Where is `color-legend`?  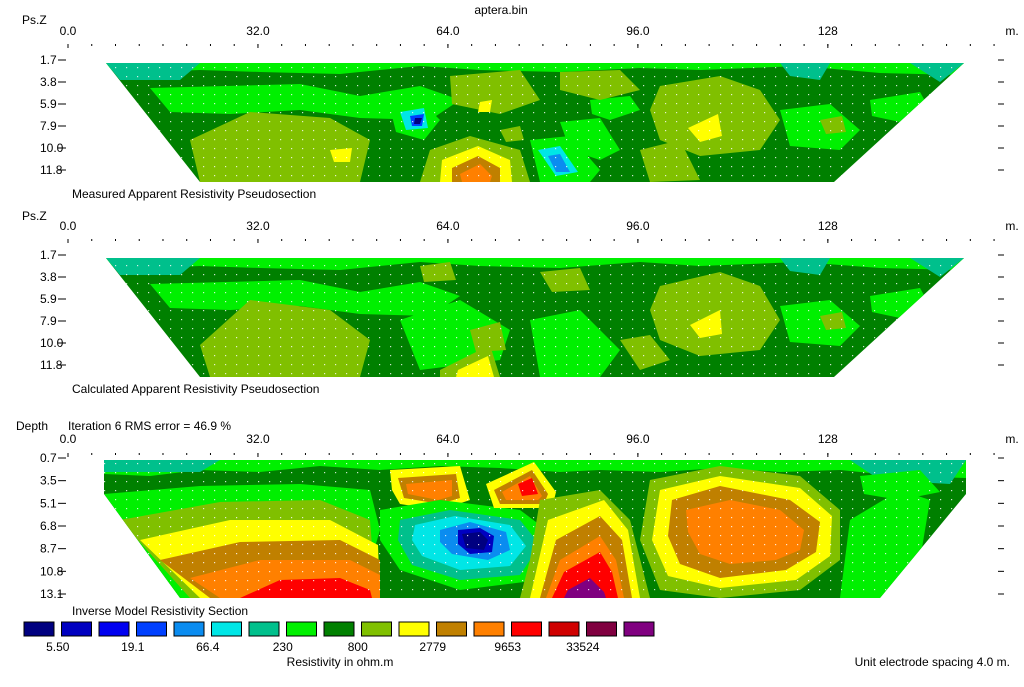 color-legend is located at coordinates (339, 629).